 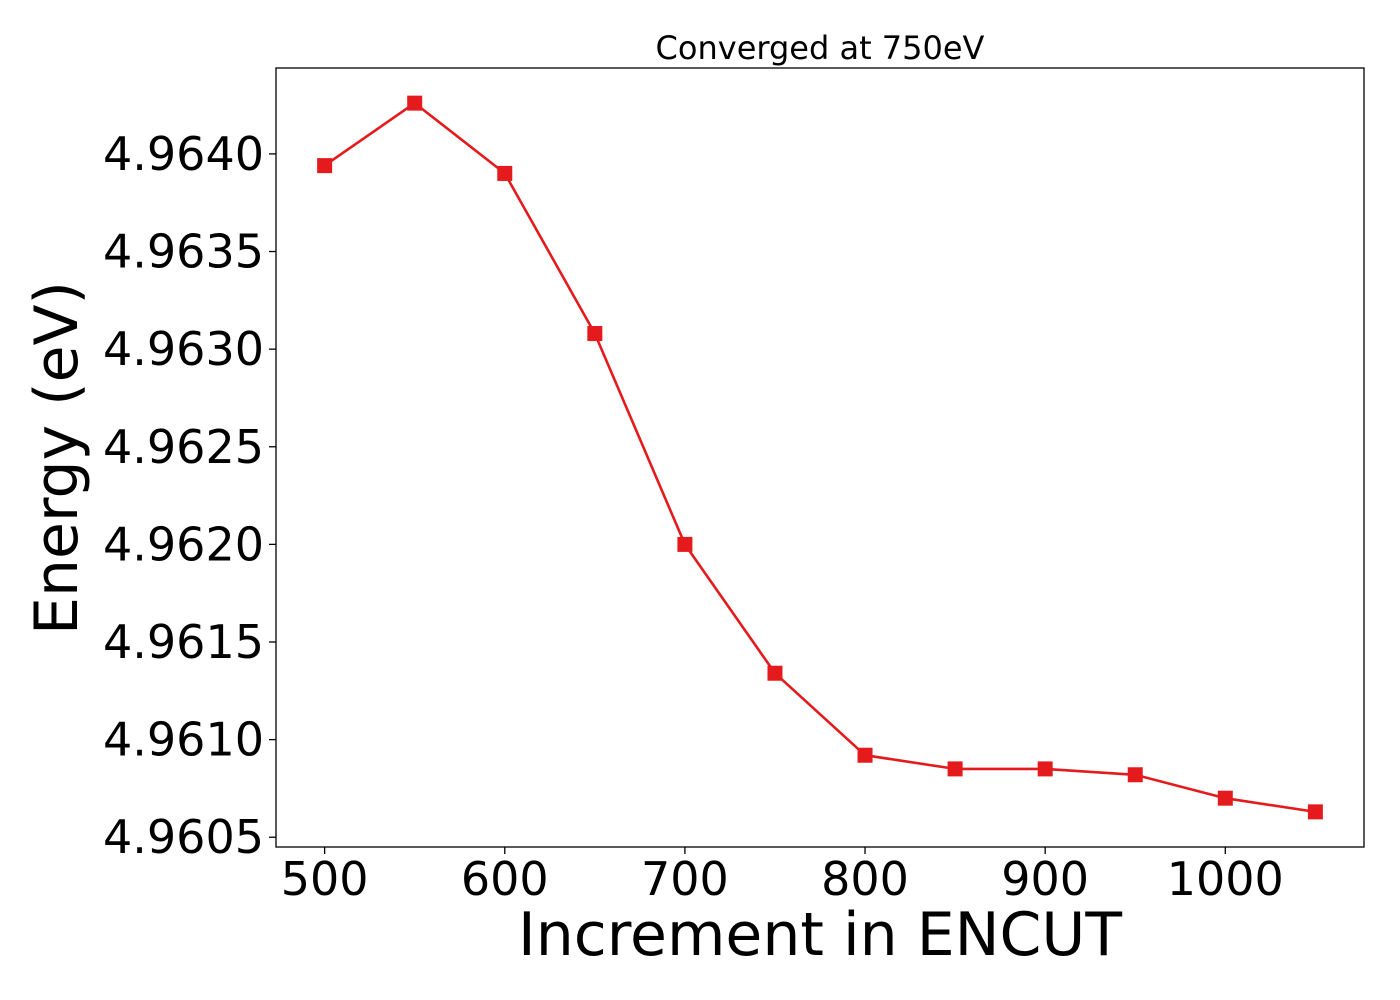 What do you see at coordinates (865, 879) in the screenshot?
I see `x-tick-label: 800` at bounding box center [865, 879].